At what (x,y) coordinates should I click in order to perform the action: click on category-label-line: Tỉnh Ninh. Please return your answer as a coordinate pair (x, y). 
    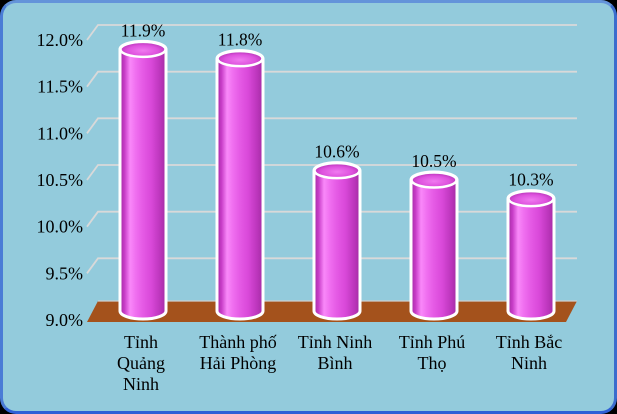
    Looking at the image, I should click on (335, 342).